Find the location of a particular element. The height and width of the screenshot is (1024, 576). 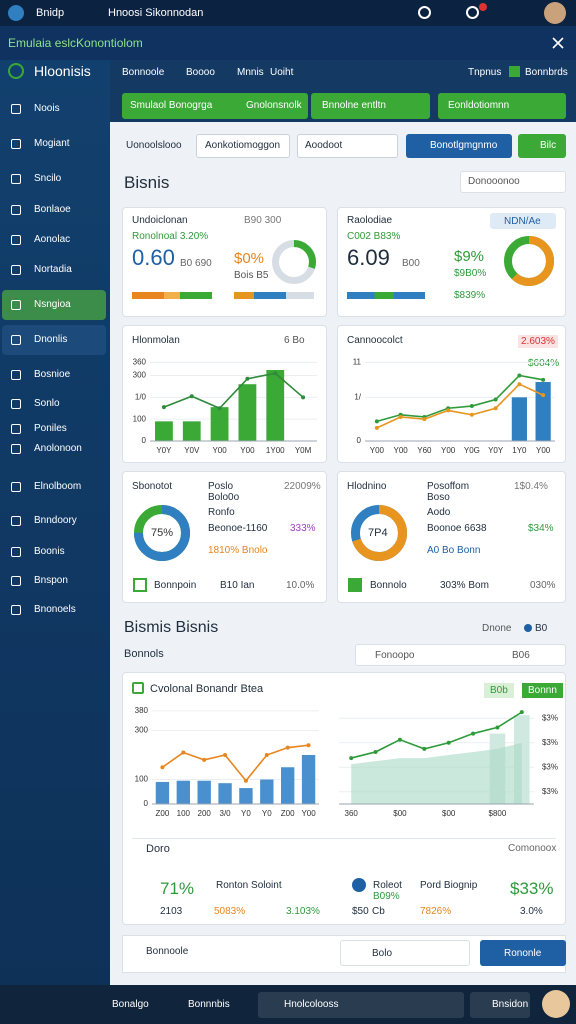

nav-item: Bosnioe is located at coordinates (52, 374).